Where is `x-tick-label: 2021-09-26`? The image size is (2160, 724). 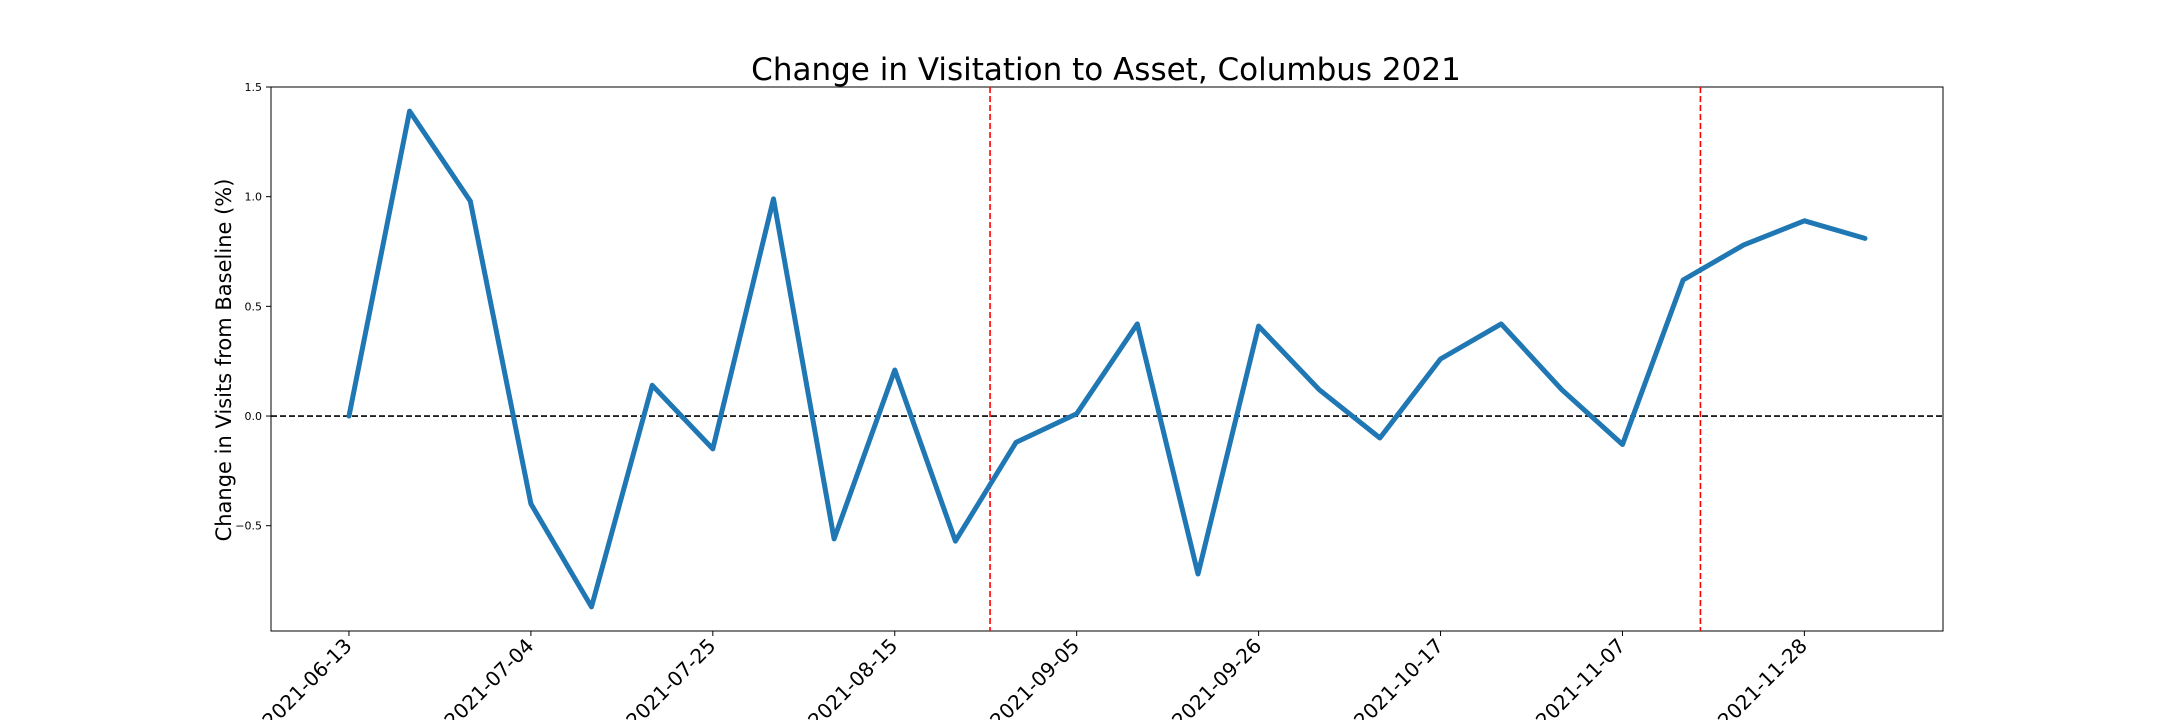 x-tick-label: 2021-09-26 is located at coordinates (1216, 677).